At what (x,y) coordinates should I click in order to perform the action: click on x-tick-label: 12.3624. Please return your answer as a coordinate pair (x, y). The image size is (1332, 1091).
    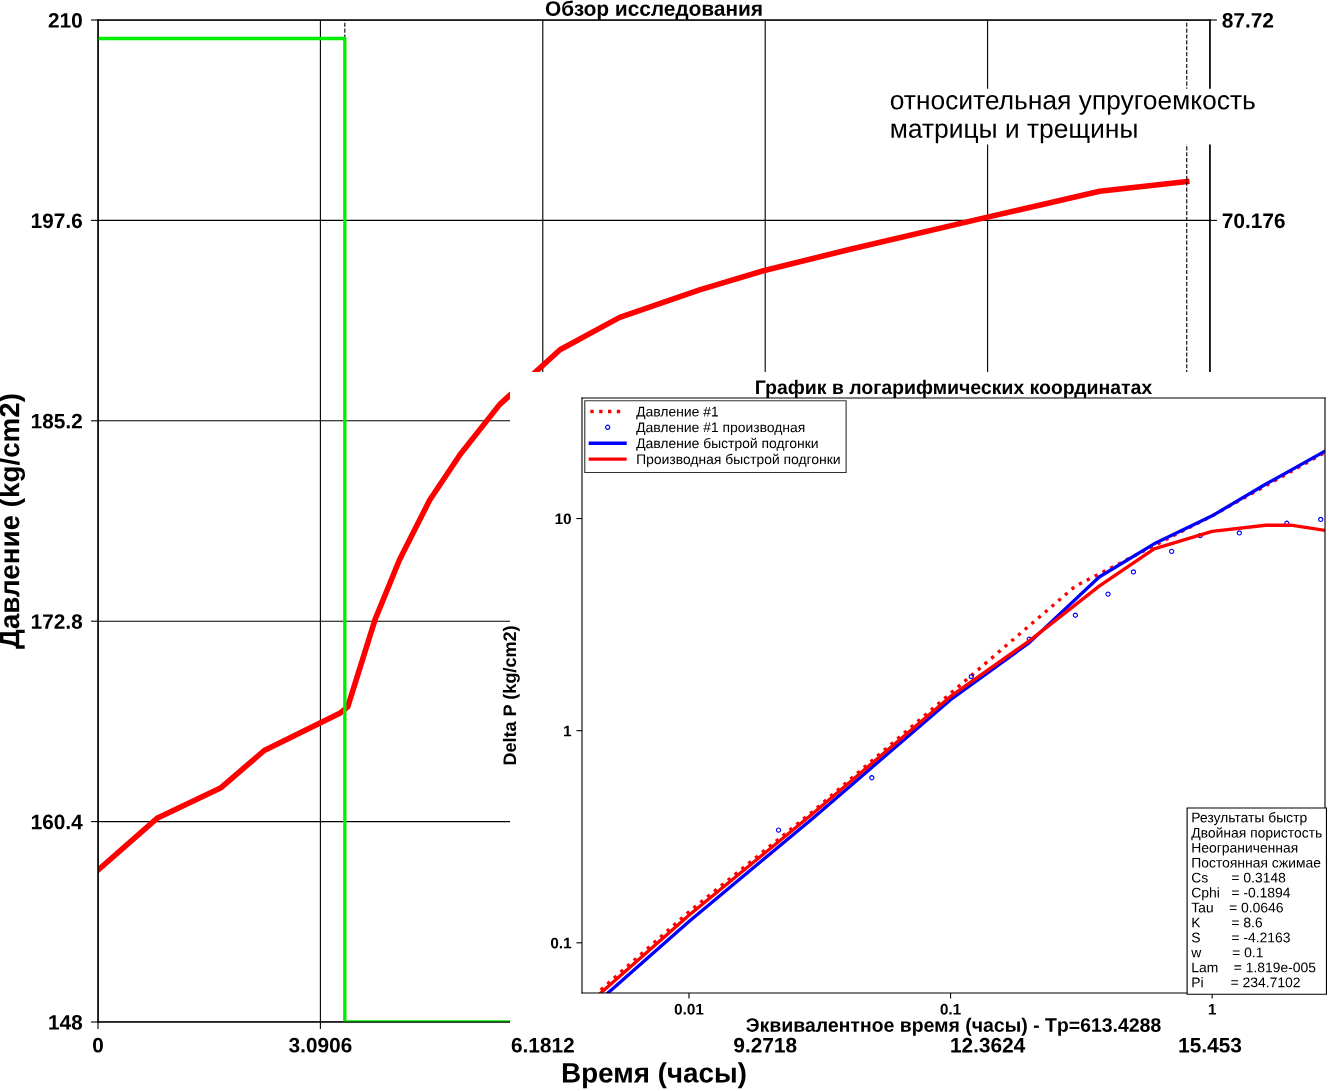
    Looking at the image, I should click on (988, 1045).